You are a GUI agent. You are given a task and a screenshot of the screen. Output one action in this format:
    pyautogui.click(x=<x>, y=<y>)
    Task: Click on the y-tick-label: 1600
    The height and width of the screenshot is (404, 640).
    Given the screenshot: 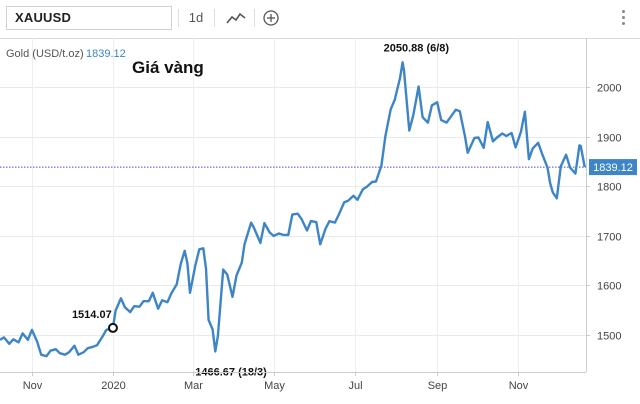 What is the action you would take?
    pyautogui.click(x=609, y=287)
    